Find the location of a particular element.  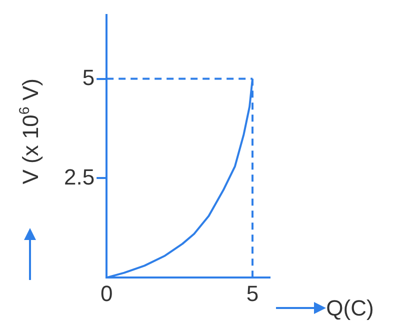

x-axis-title: Q(C) is located at coordinates (350, 308).